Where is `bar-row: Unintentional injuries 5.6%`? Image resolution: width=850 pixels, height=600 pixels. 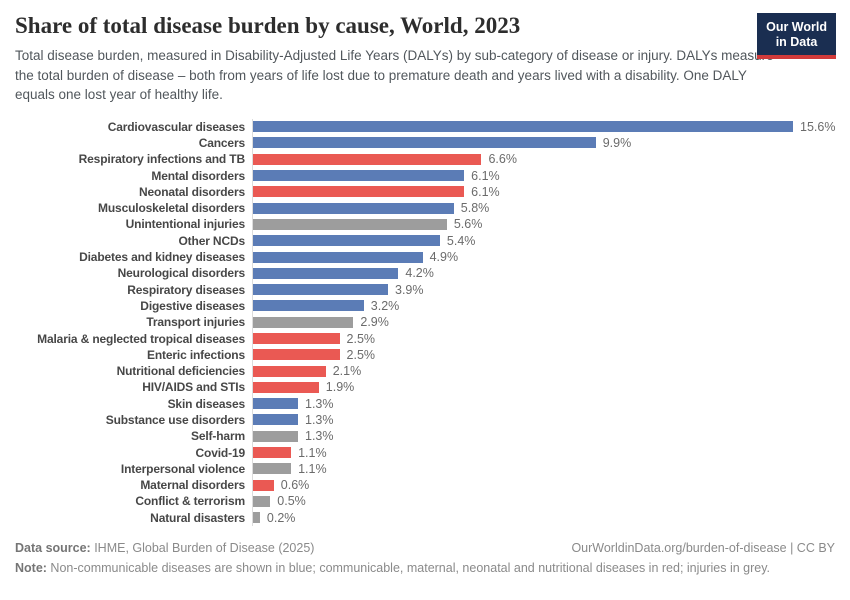
bar-row: Unintentional injuries 5.6% is located at coordinates (425, 224).